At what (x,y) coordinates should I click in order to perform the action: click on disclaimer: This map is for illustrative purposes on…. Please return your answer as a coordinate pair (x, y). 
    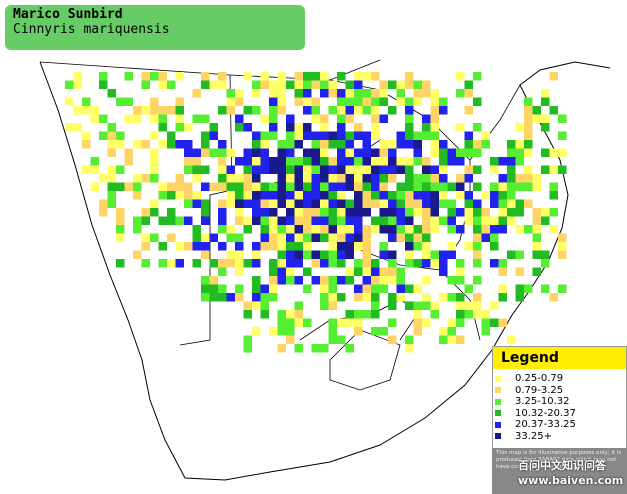
    Looking at the image, I should click on (559, 471).